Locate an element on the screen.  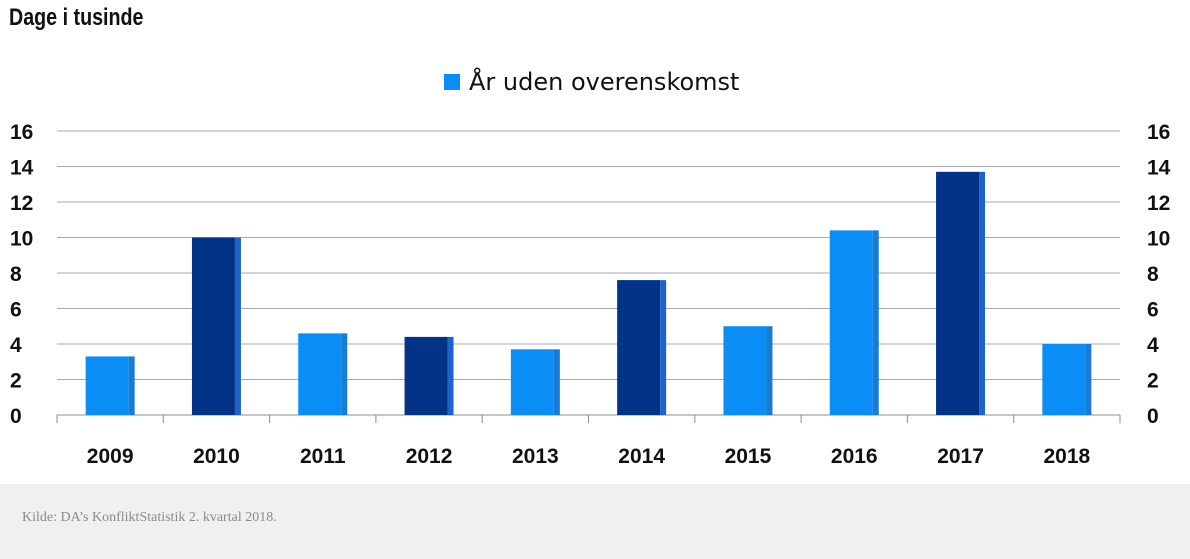
x-tick-label: 2010 is located at coordinates (216, 456).